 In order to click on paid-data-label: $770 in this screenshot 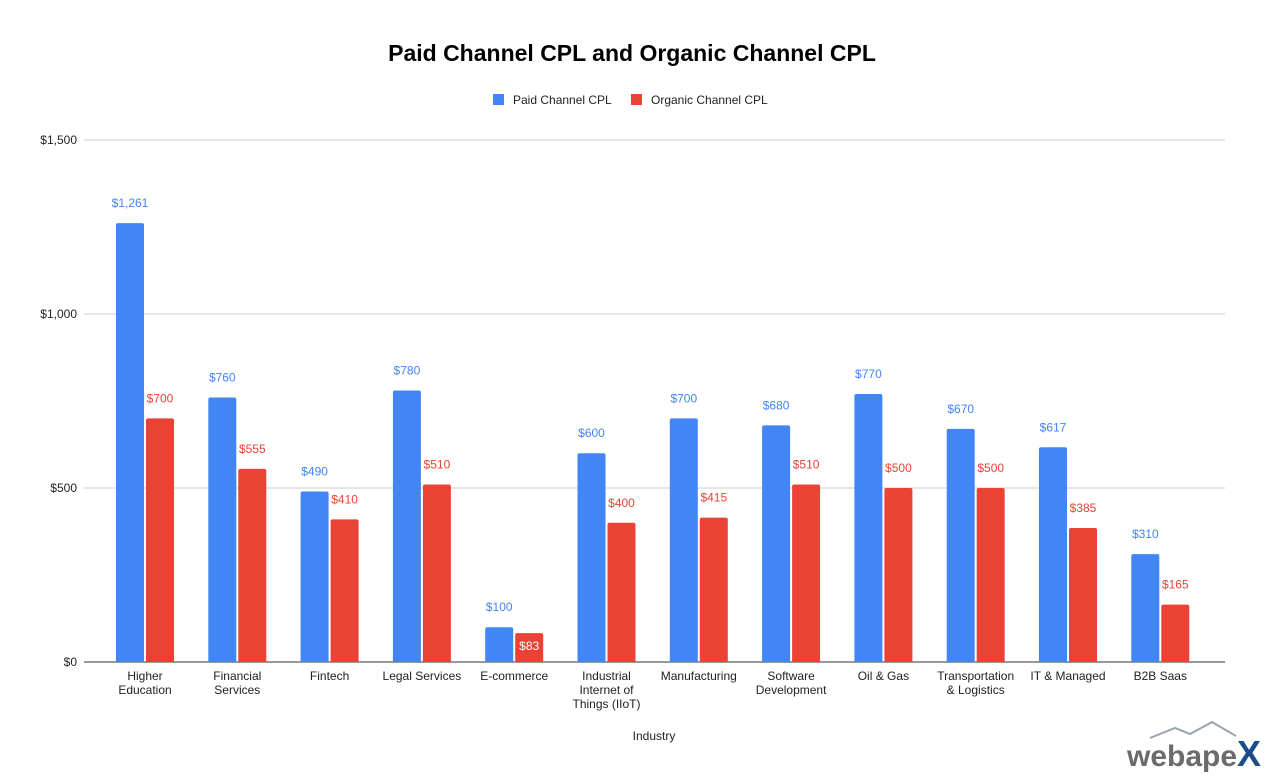, I will do `click(868, 374)`.